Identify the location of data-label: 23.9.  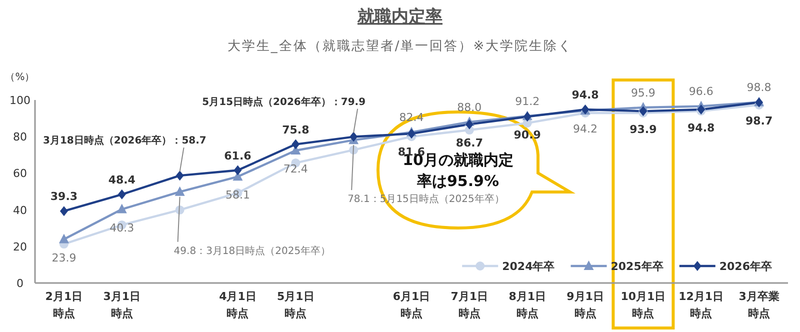
(64, 257).